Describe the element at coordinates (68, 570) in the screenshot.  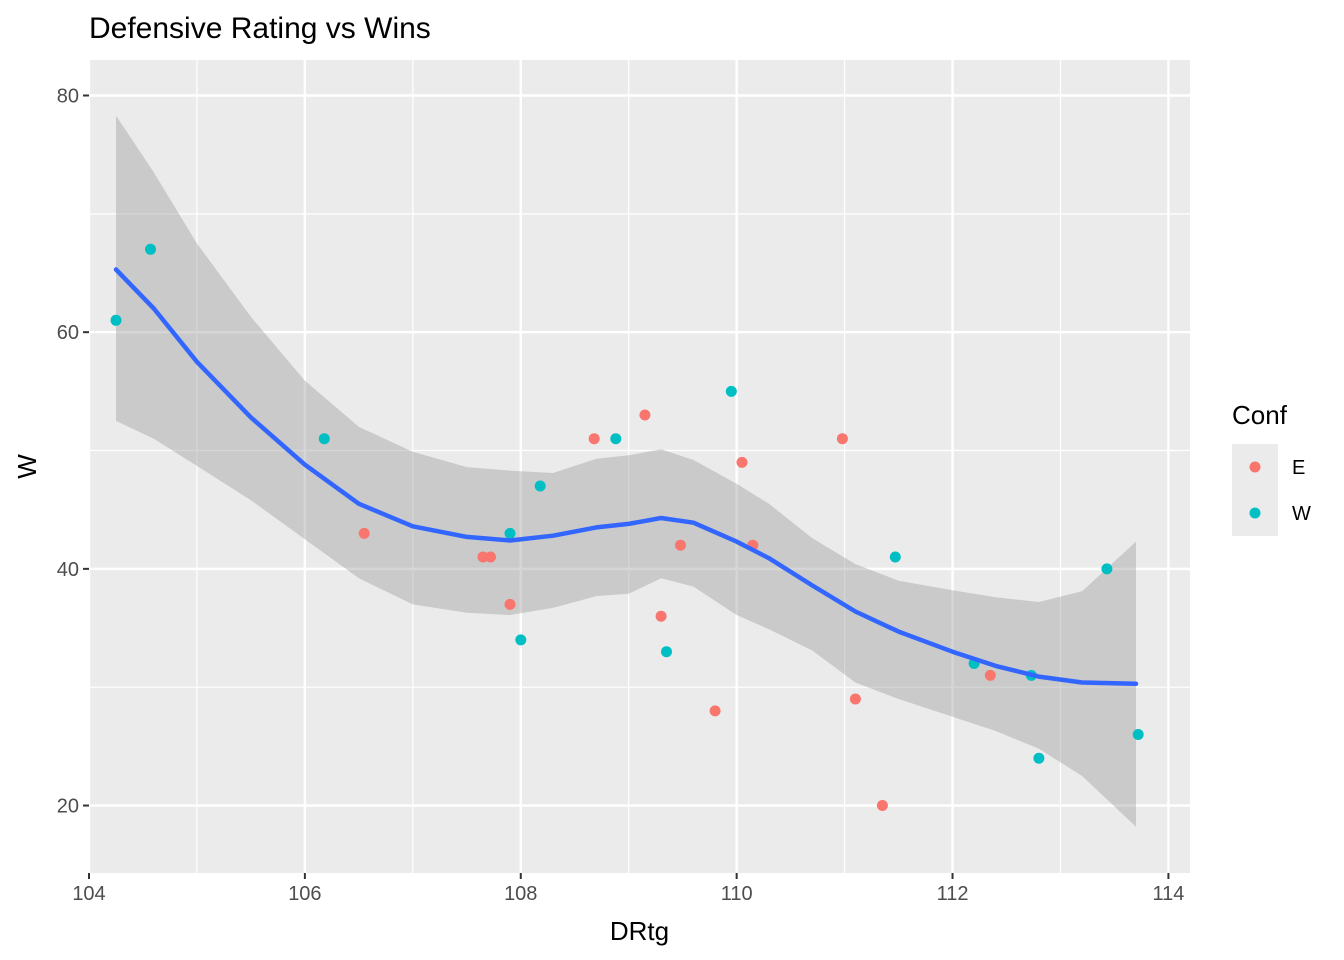
I see `y-tick-label: 40` at that location.